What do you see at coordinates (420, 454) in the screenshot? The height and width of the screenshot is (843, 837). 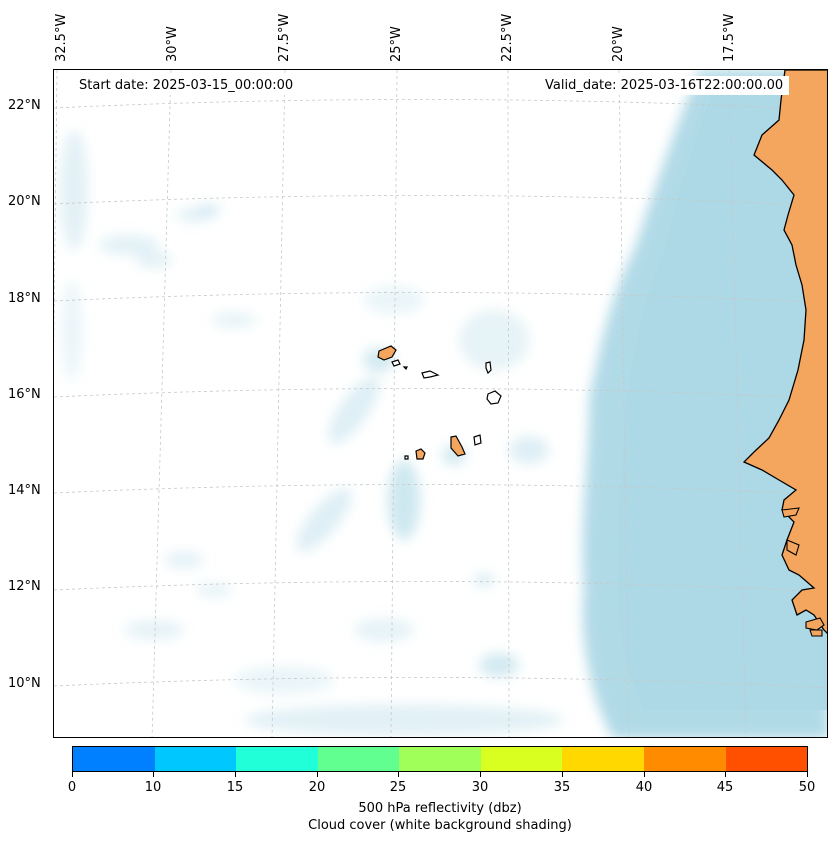 I see `island-fogo` at bounding box center [420, 454].